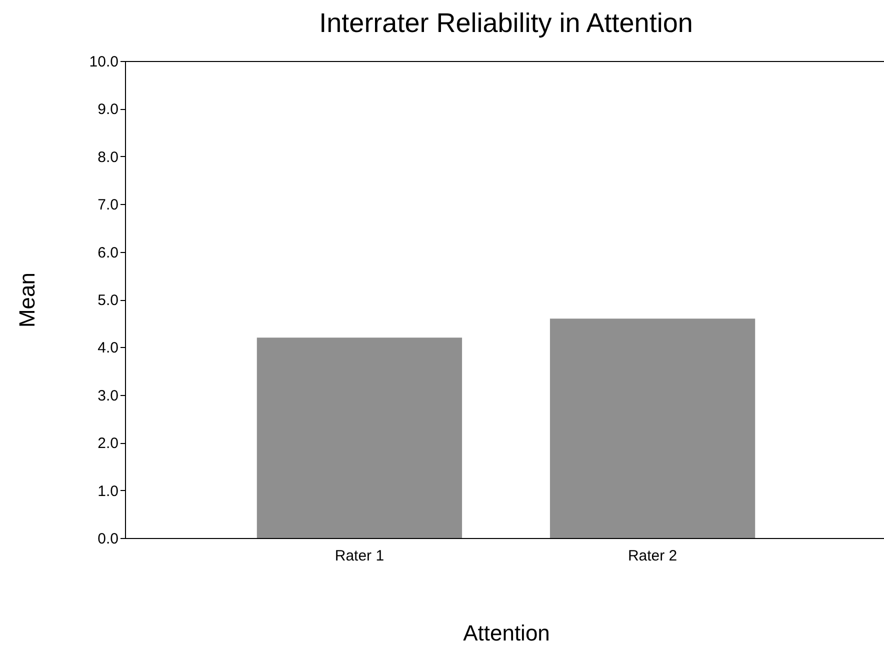 This screenshot has height=661, width=884. I want to click on chart-title: Interrater Reliability in Attention, so click(506, 23).